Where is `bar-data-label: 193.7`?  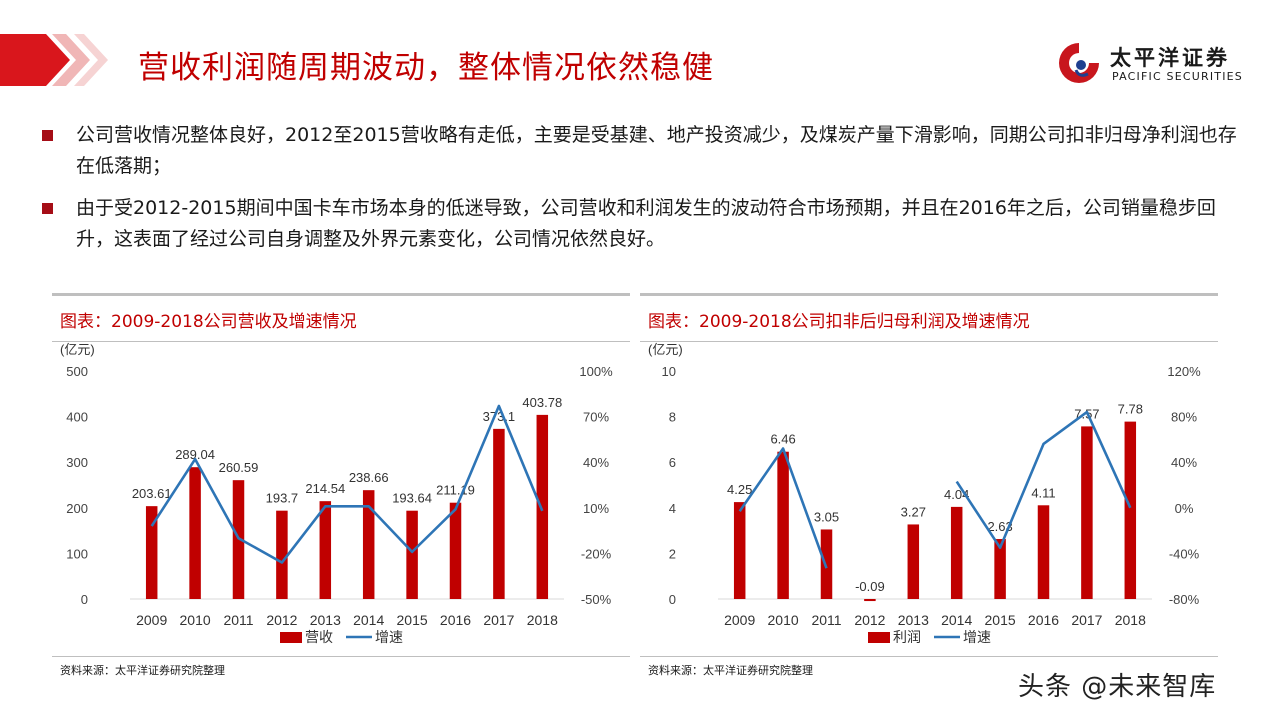 bar-data-label: 193.7 is located at coordinates (282, 498).